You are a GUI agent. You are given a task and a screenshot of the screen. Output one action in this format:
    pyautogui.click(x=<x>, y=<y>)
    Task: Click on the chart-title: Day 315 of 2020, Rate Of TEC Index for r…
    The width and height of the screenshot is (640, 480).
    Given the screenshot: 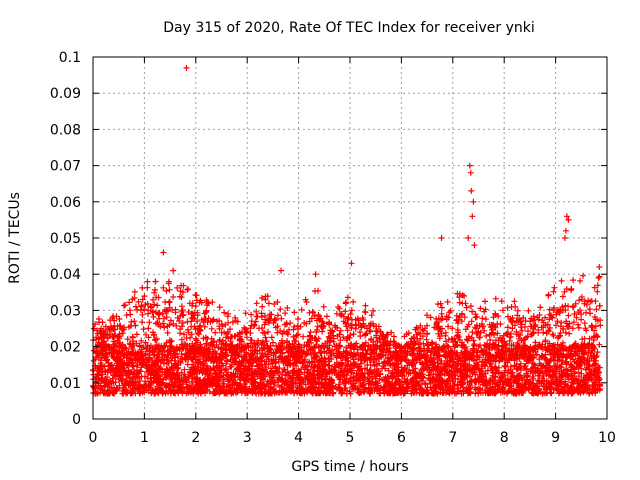 What is the action you would take?
    pyautogui.click(x=349, y=28)
    